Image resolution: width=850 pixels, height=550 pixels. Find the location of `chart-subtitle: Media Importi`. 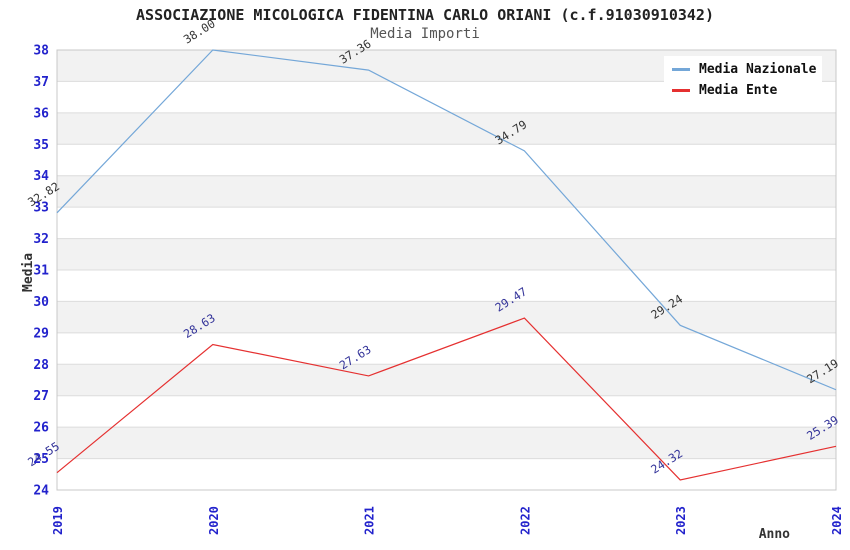

chart-subtitle: Media Importi is located at coordinates (425, 34).